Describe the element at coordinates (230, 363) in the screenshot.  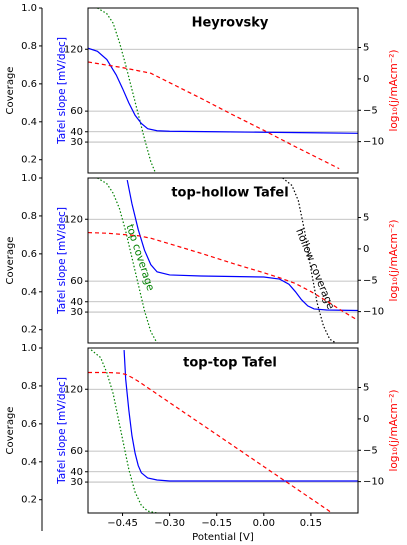
I see `panel-title: top-top Tafel` at that location.